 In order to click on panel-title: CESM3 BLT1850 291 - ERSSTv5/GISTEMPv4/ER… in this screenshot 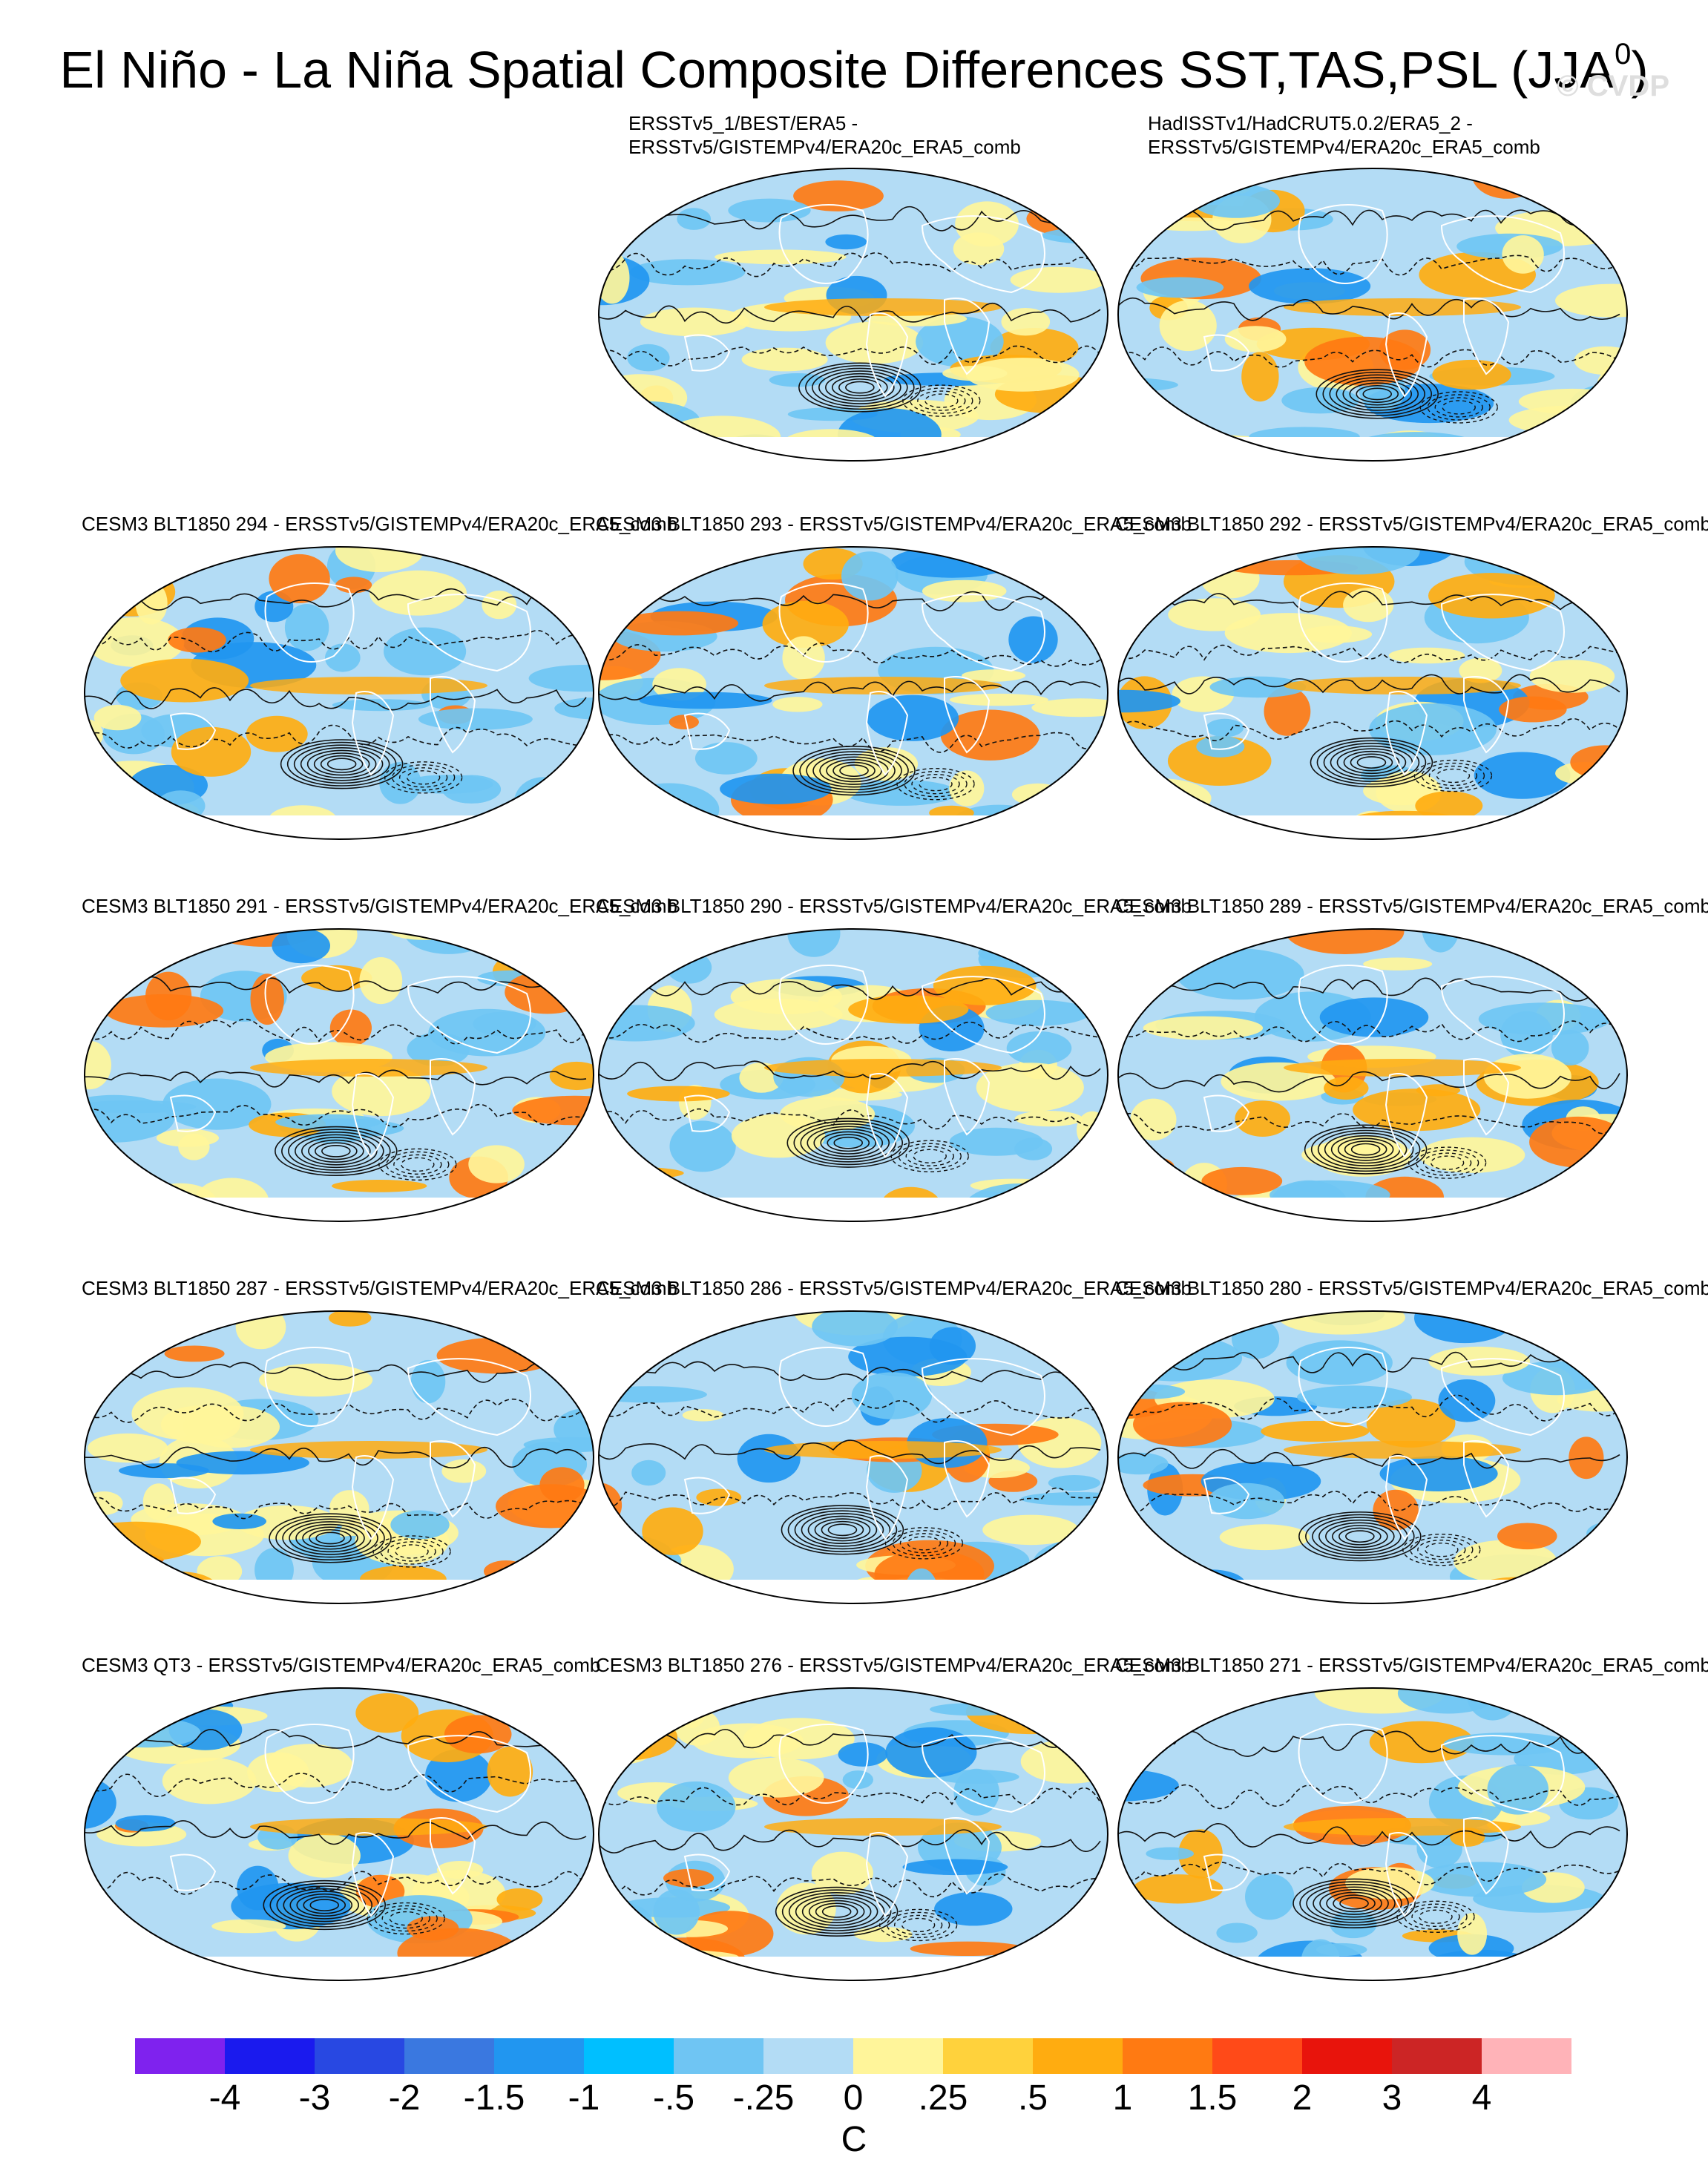, I will do `click(379, 906)`.